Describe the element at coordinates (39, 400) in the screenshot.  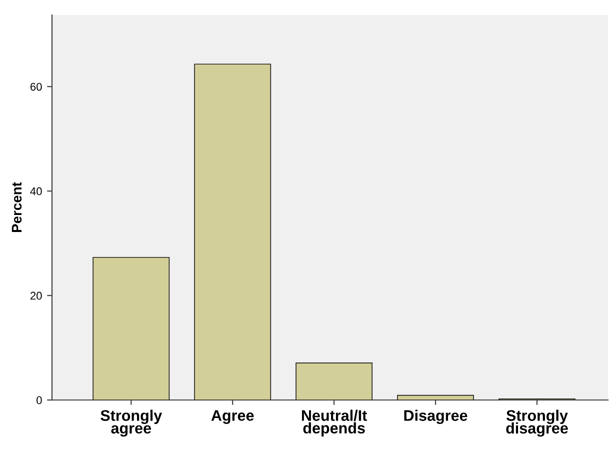
I see `y-tick-label: 0` at that location.